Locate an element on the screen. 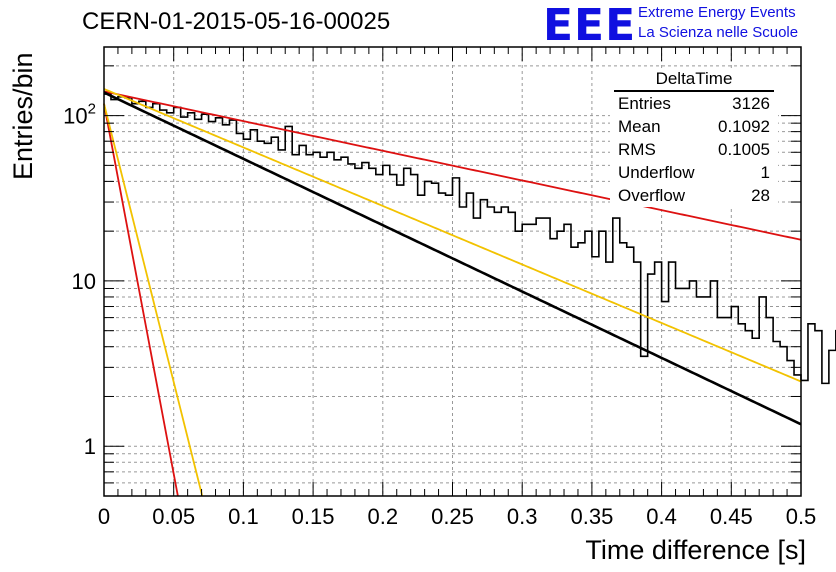  y-axis-label: Entries/bin is located at coordinates (23, 116).